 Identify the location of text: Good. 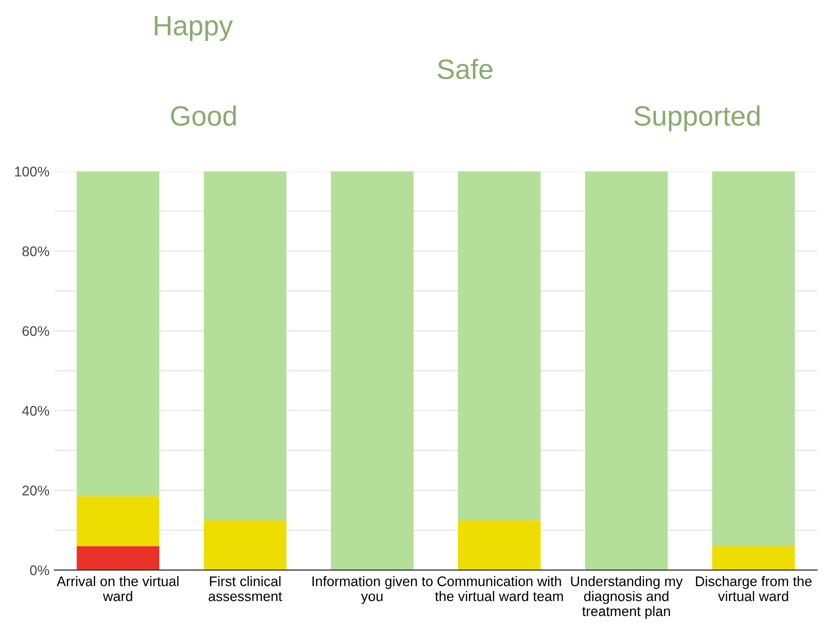
(203, 115).